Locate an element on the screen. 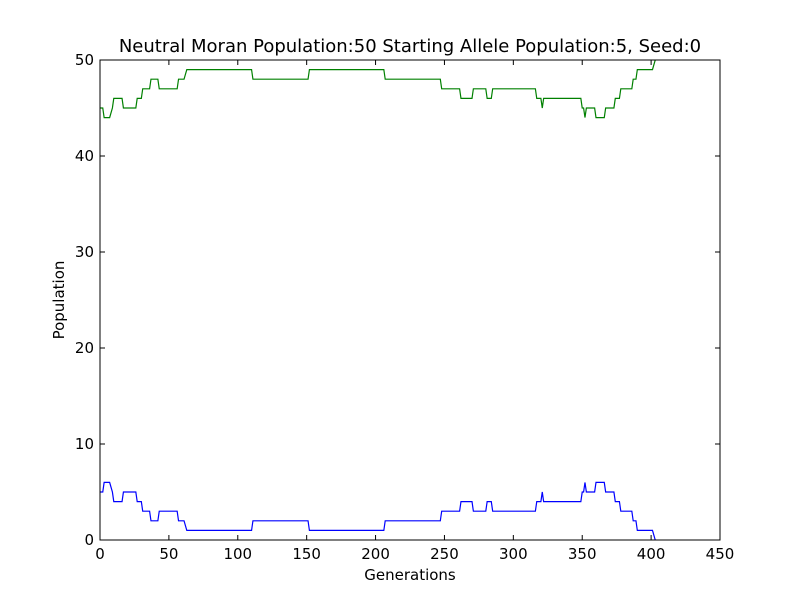 The height and width of the screenshot is (600, 800). x-tick-label: 250 is located at coordinates (444, 554).